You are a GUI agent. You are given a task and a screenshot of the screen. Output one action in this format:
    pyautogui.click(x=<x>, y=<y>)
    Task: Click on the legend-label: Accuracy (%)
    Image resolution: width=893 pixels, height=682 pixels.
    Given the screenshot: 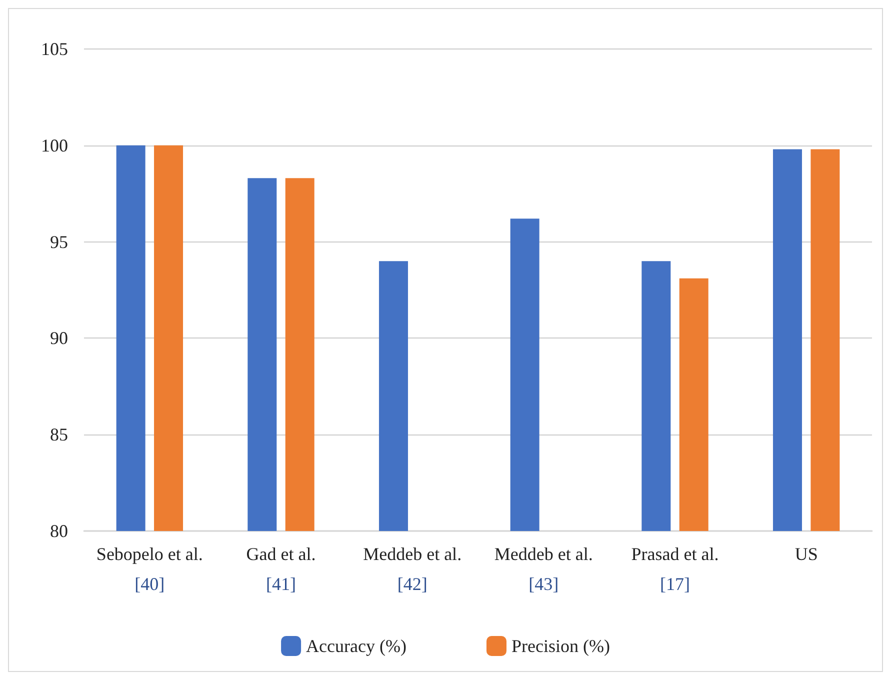 What is the action you would take?
    pyautogui.click(x=356, y=646)
    